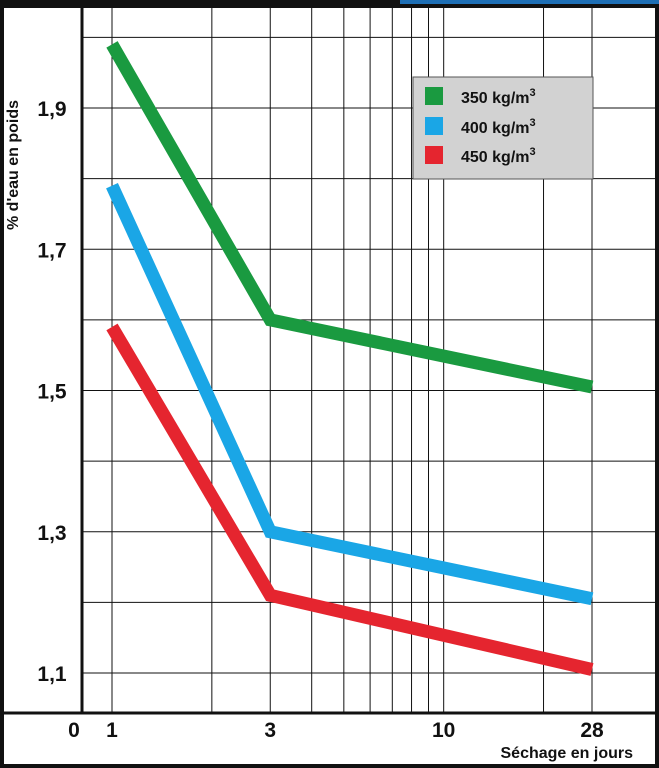 The height and width of the screenshot is (768, 659). What do you see at coordinates (498, 97) in the screenshot?
I see `legend-label-350: 350 kg/m3` at bounding box center [498, 97].